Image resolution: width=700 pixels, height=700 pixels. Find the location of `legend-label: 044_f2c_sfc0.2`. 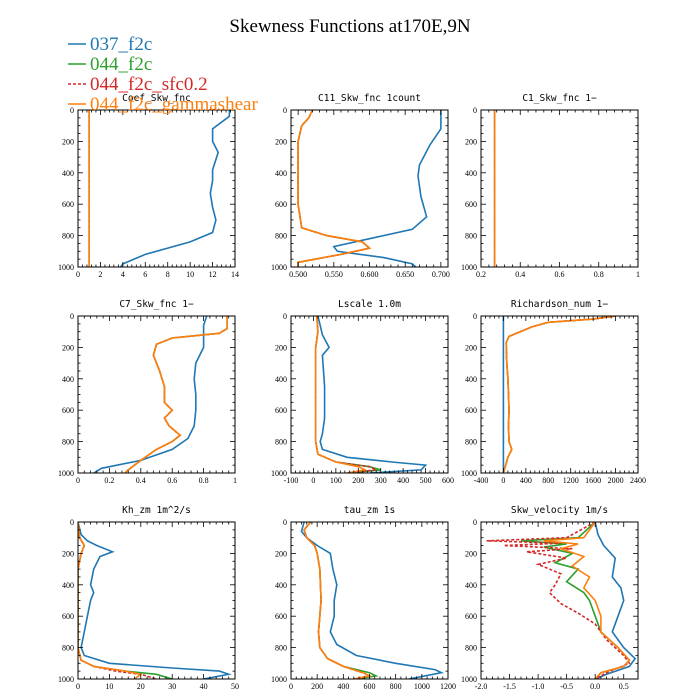

legend-label: 044_f2c_sfc0.2 is located at coordinates (149, 84).